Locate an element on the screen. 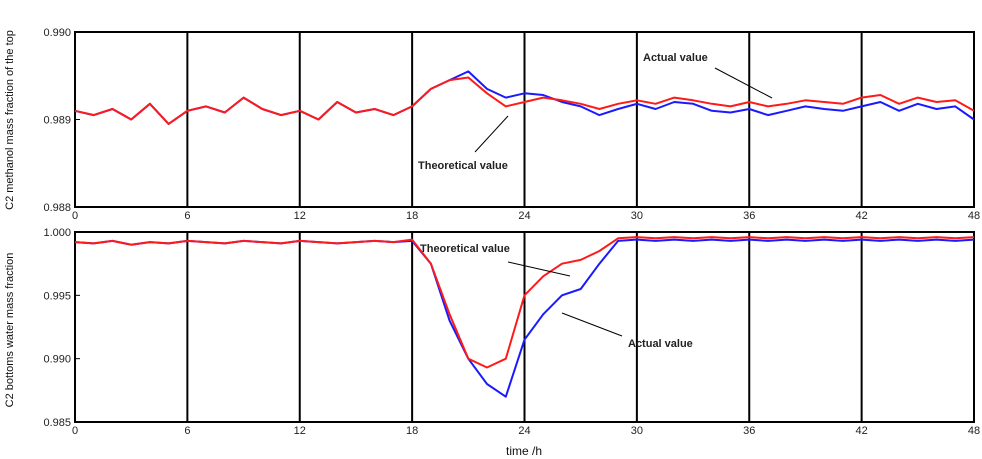 The image size is (982, 459). y-tick-label: 0.989 is located at coordinates (57, 121).